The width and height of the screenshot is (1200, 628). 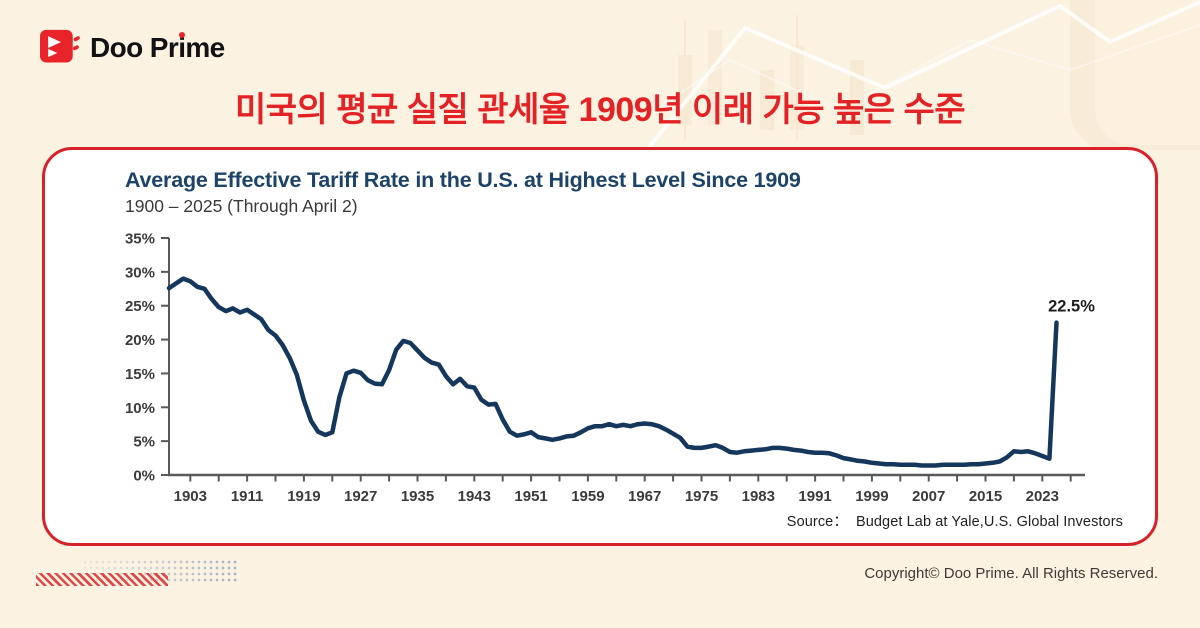 I want to click on svg-text: 1927, so click(x=360, y=496).